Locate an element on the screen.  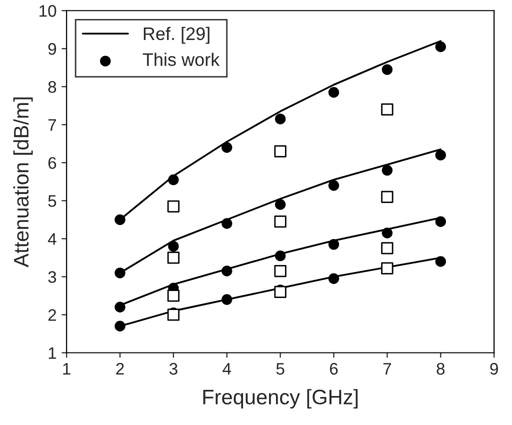
x-tick-label: 1 is located at coordinates (66, 369).